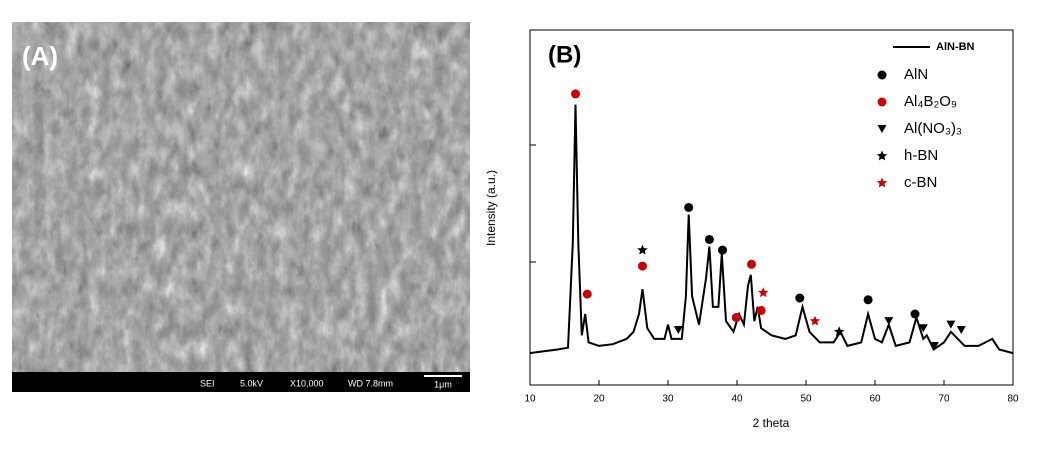 The width and height of the screenshot is (1052, 457). Describe the element at coordinates (491, 208) in the screenshot. I see `y-axis-label: Intensity (a.u.)` at that location.